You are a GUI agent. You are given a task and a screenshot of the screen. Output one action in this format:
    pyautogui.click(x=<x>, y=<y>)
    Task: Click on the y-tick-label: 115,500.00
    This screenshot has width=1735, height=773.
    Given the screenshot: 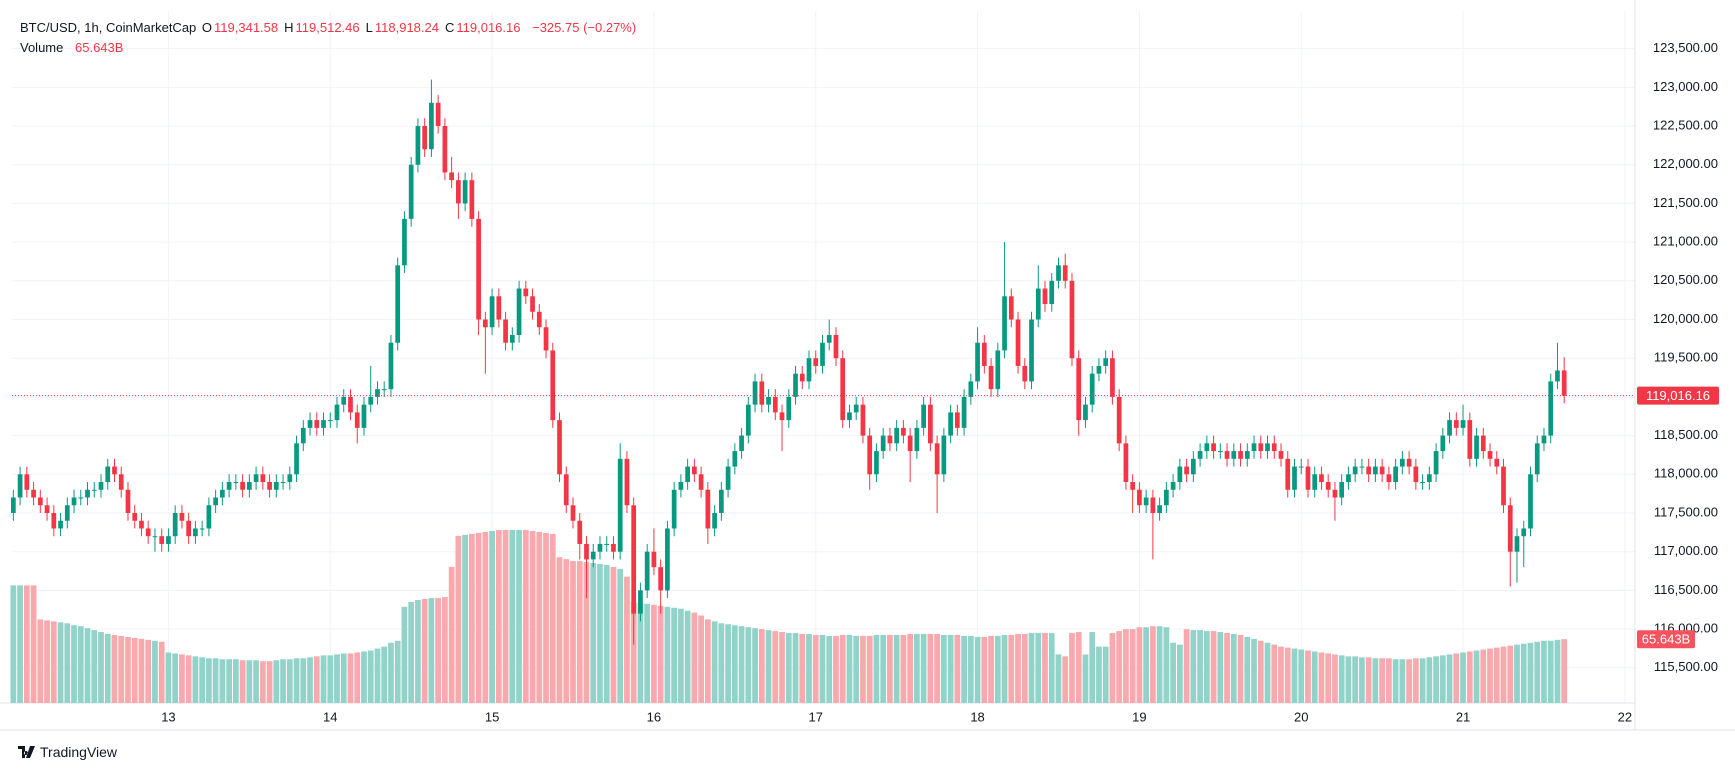 What is the action you would take?
    pyautogui.click(x=1686, y=666)
    